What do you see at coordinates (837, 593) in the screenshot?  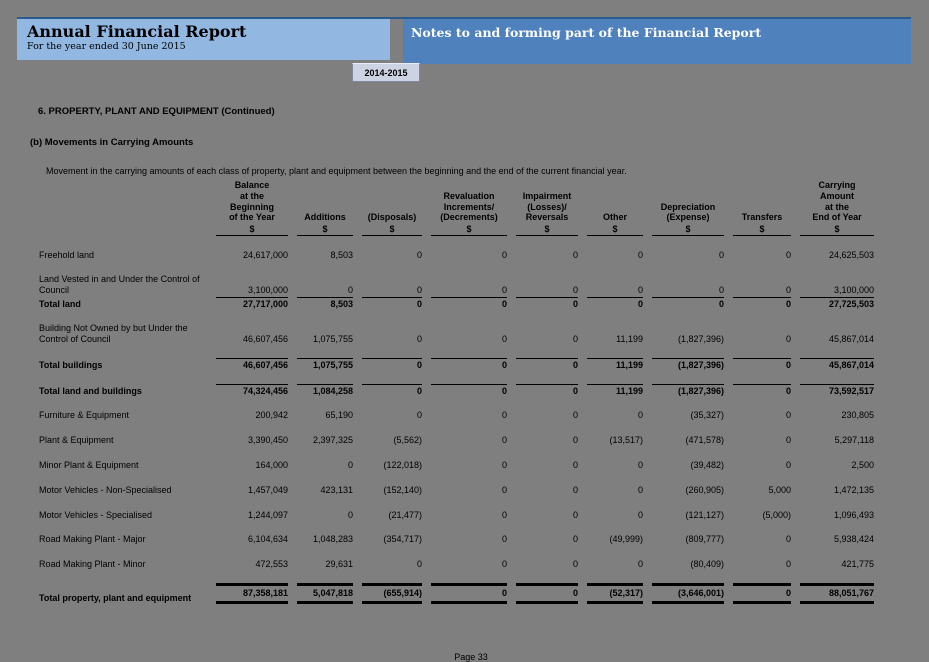 I see `cell-value: 88,051,767` at bounding box center [837, 593].